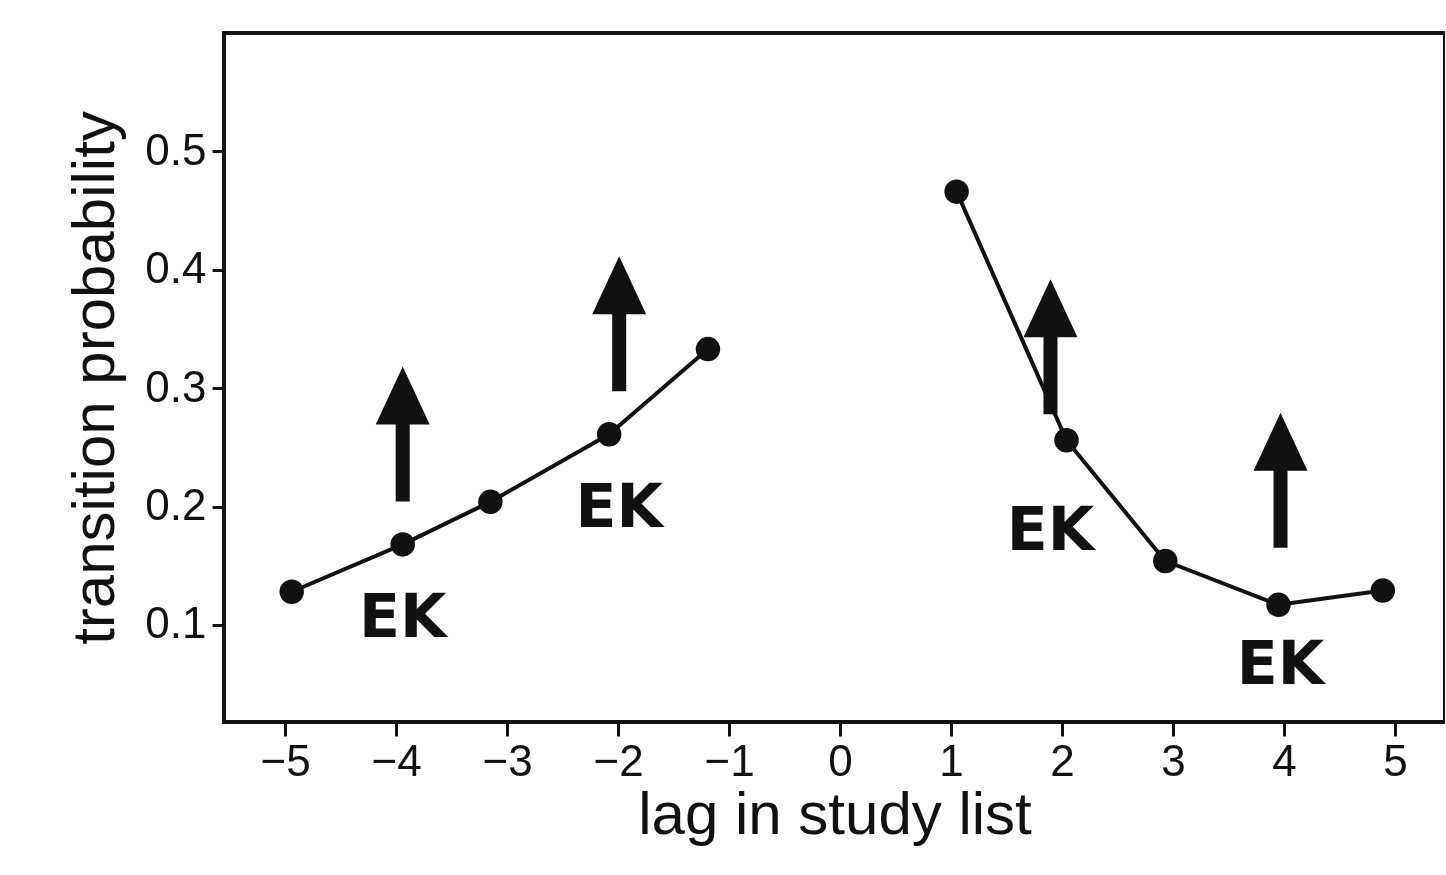 This screenshot has height=875, width=1446. What do you see at coordinates (1284, 760) in the screenshot?
I see `x-tick-label: 4` at bounding box center [1284, 760].